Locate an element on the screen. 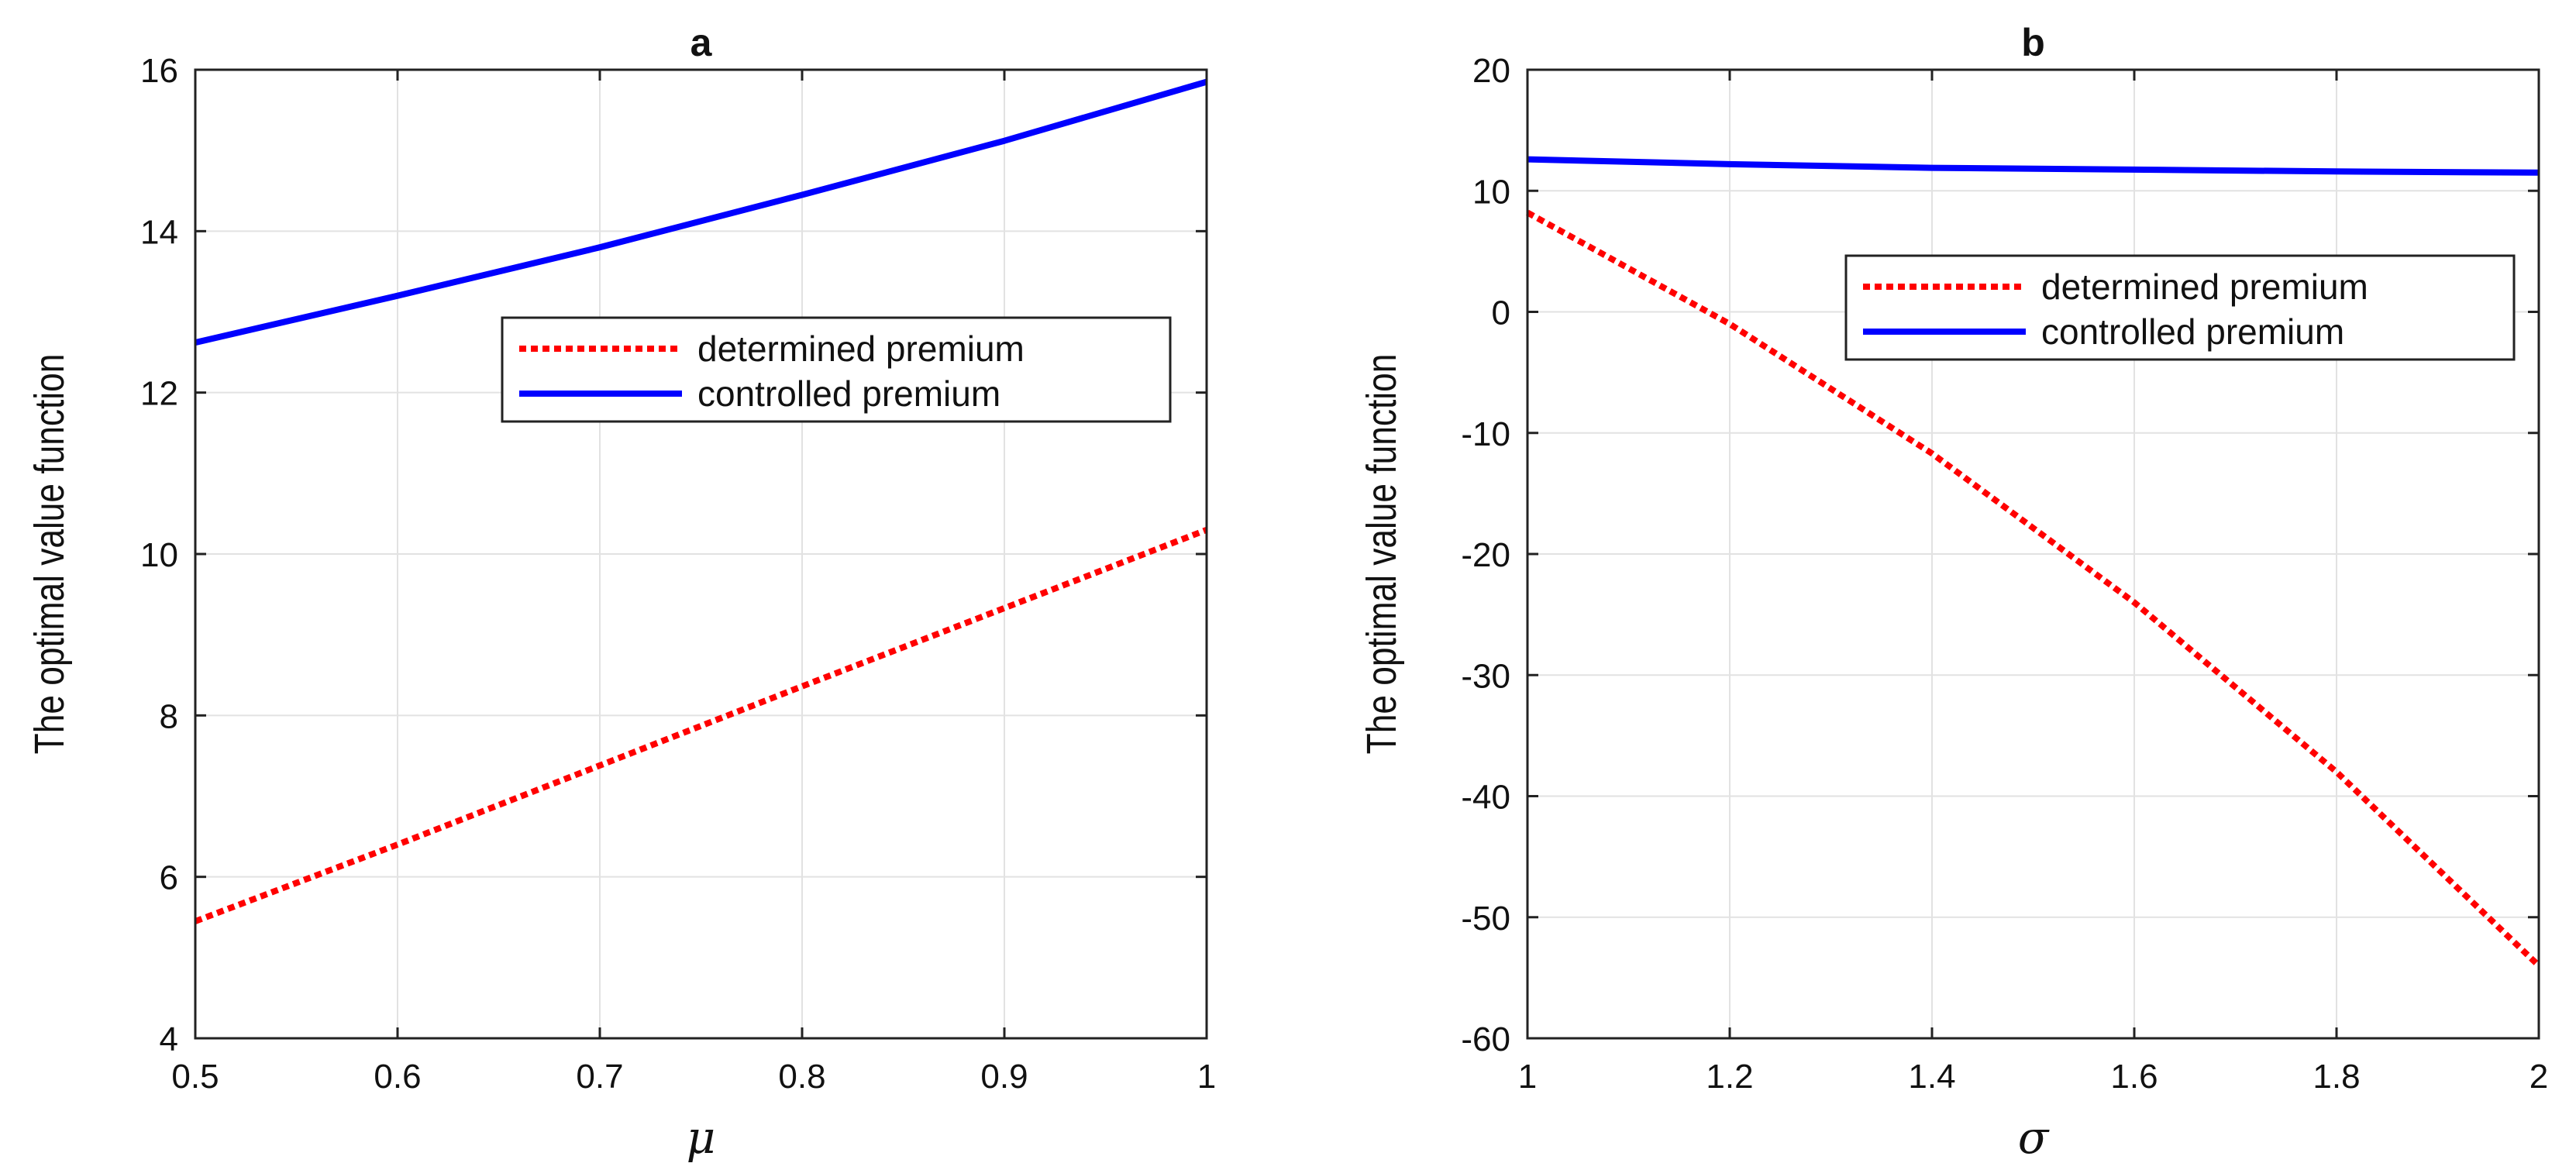 The image size is (2576, 1170). chart-title: a is located at coordinates (701, 42).